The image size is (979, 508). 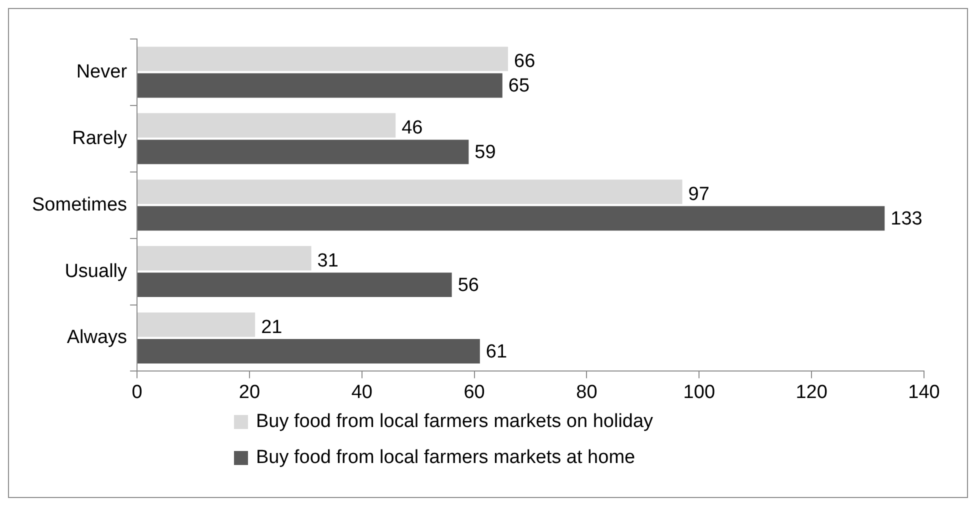 I want to click on x-tick-label: 20, so click(x=249, y=392).